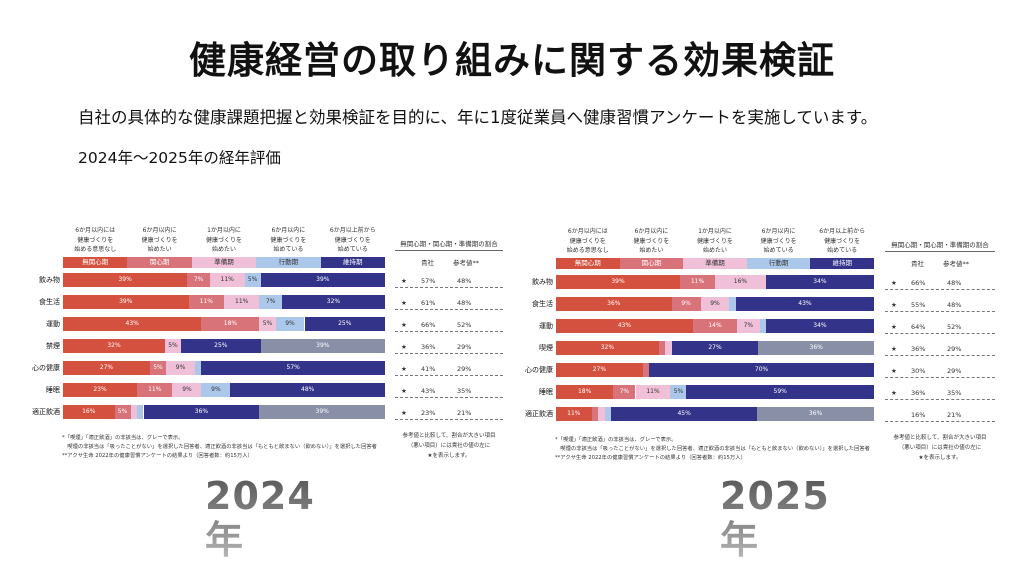 The height and width of the screenshot is (575, 1024). I want to click on category-label: 禁煙, so click(53, 346).